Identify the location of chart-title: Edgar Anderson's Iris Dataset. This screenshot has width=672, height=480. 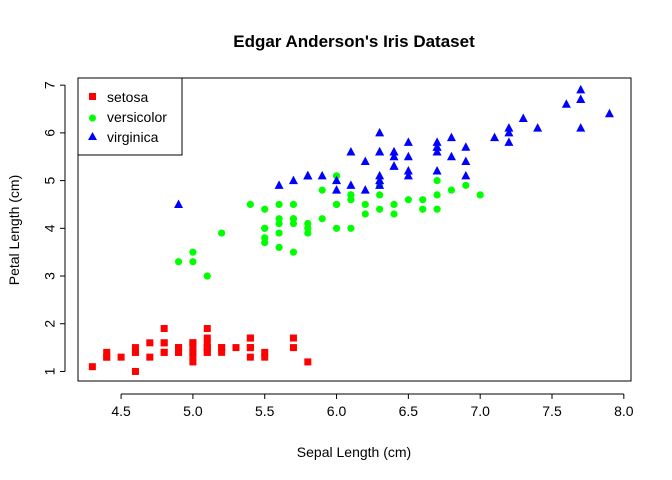
(354, 41).